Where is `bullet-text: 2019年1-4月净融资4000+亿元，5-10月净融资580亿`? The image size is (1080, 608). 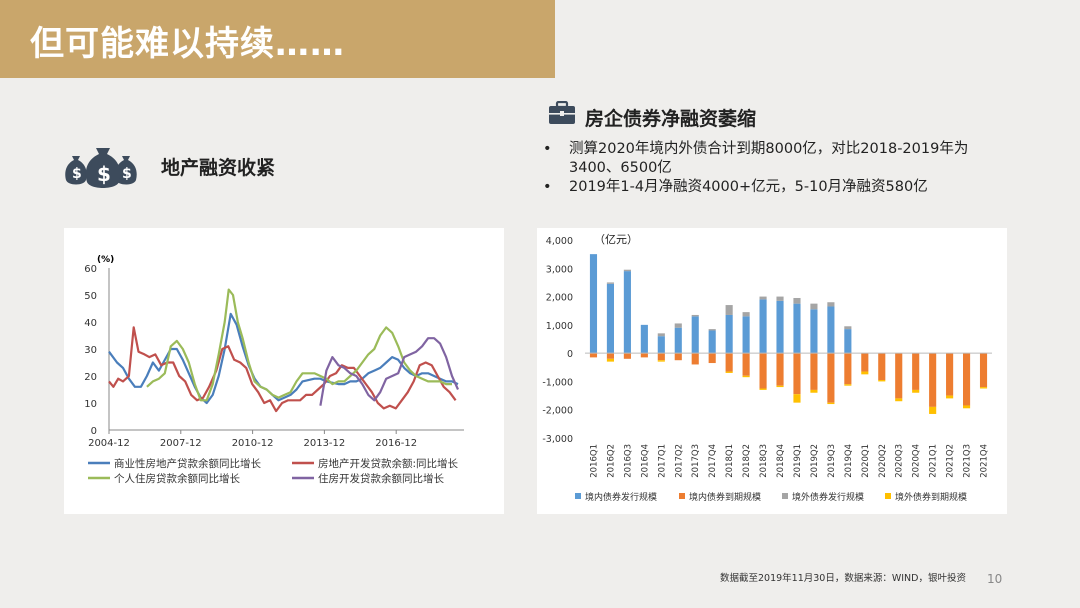 bullet-text: 2019年1-4月净融资4000+亿元，5-10月净融资580亿 is located at coordinates (748, 187).